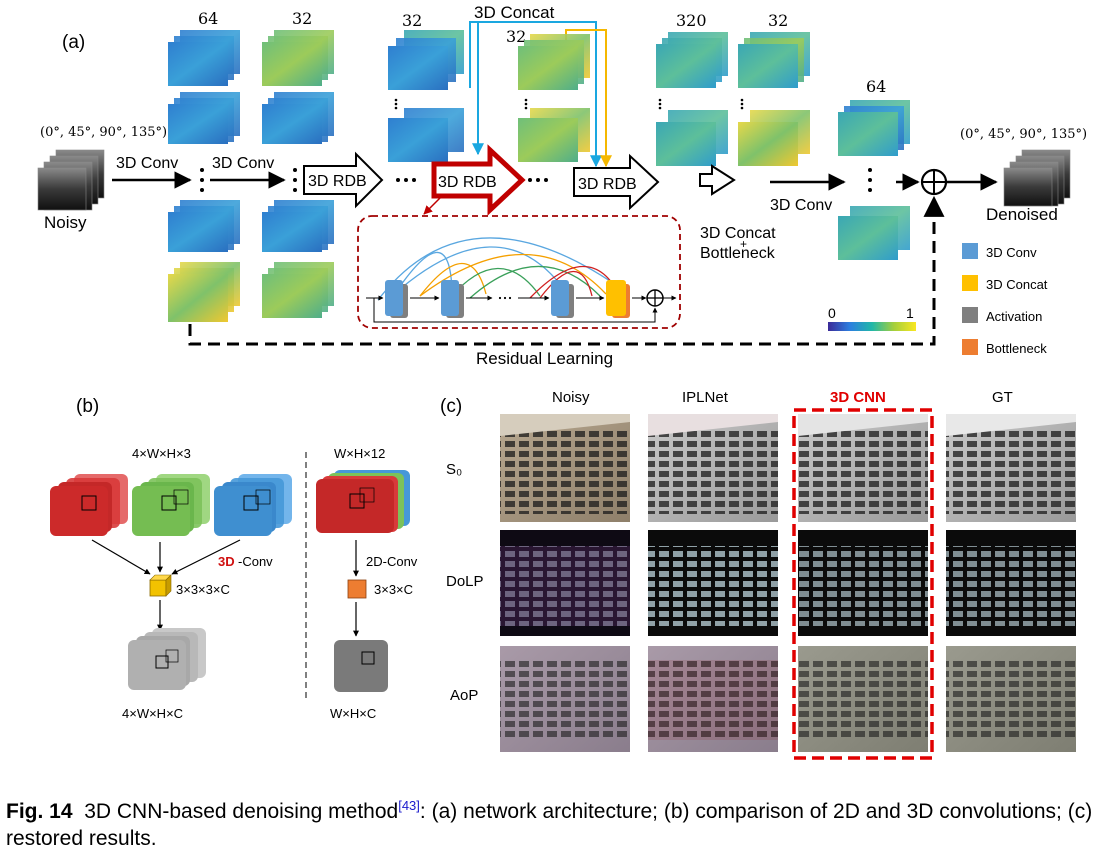  I want to click on residual-label: Residual Learning, so click(544, 358).